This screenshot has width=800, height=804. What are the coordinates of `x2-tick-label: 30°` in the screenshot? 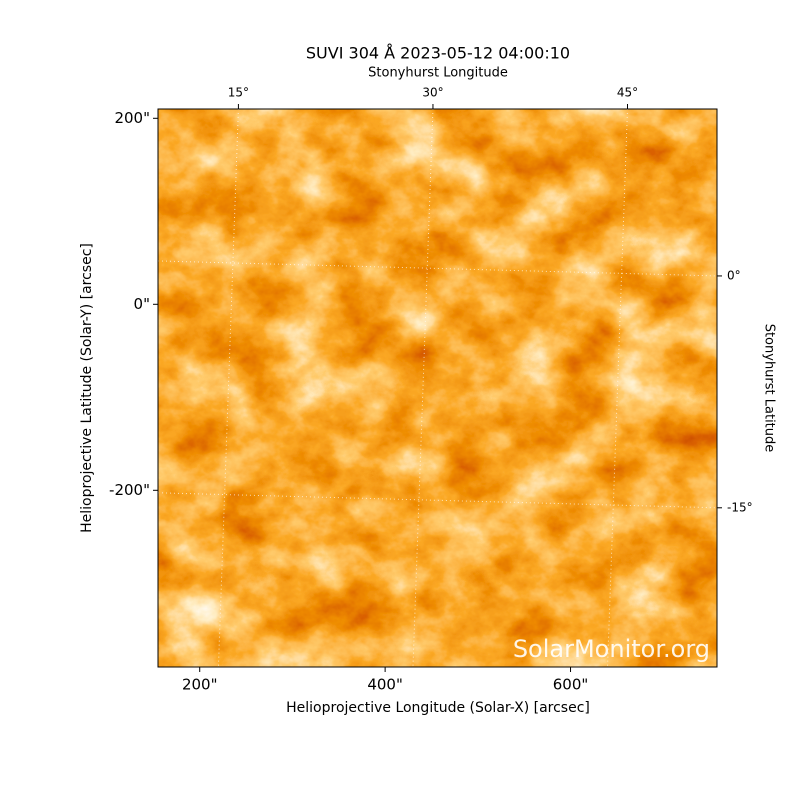 It's located at (432, 93).